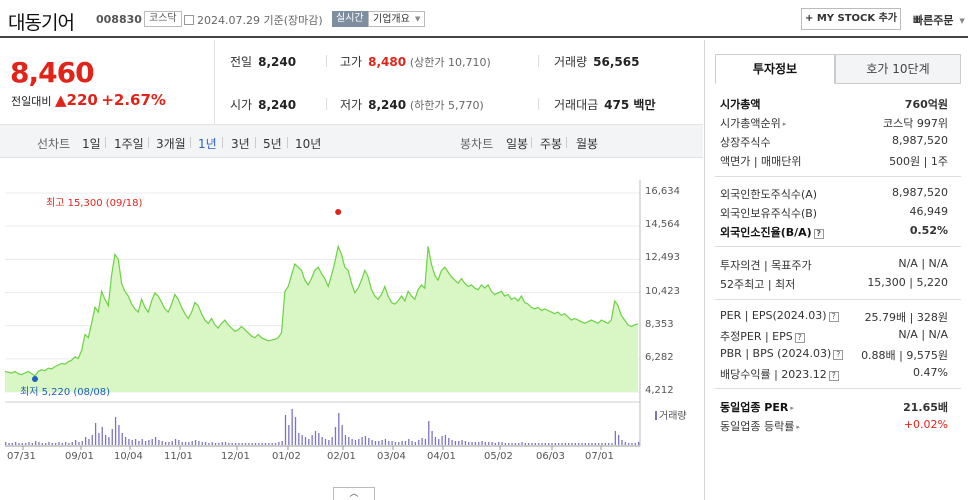 This screenshot has width=968, height=500. What do you see at coordinates (757, 426) in the screenshot?
I see `sector-rate-label: 동일업종 등락률` at bounding box center [757, 426].